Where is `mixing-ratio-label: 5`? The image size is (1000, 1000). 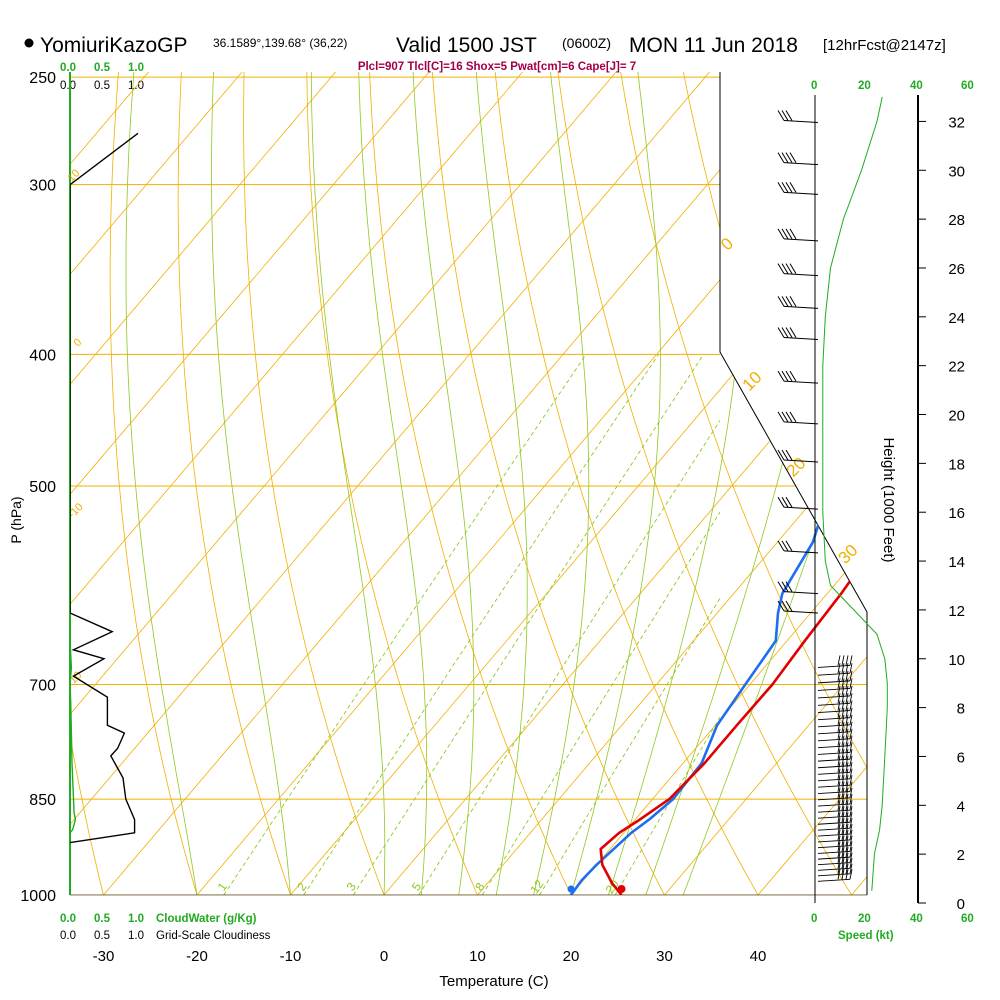 mixing-ratio-label: 5 is located at coordinates (416, 887).